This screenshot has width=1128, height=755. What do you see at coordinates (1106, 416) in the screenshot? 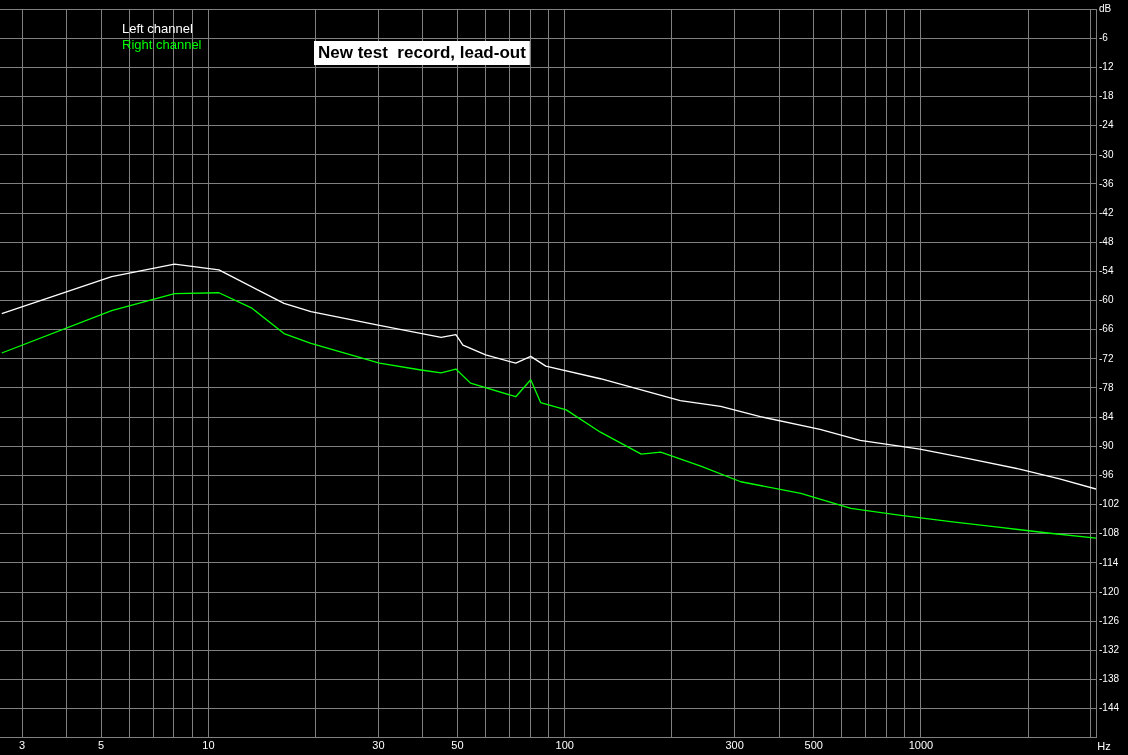
I see `y-tick-label: -84` at bounding box center [1106, 416].